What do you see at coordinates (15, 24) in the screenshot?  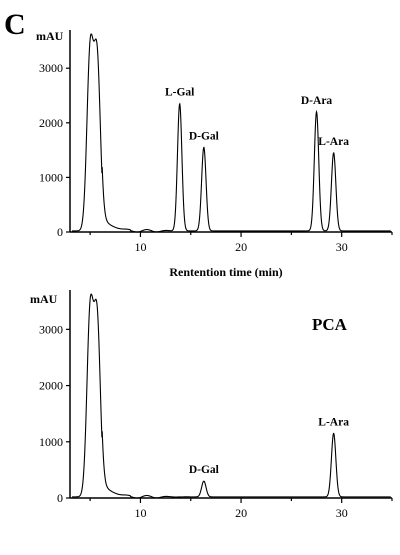 I see `panel-letter: C` at bounding box center [15, 24].